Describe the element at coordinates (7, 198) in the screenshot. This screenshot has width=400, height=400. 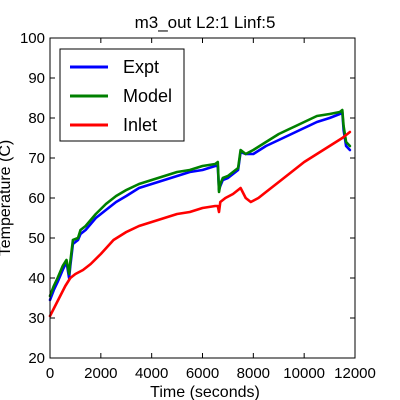
I see `y-axis-title: Temperature (C)` at that location.